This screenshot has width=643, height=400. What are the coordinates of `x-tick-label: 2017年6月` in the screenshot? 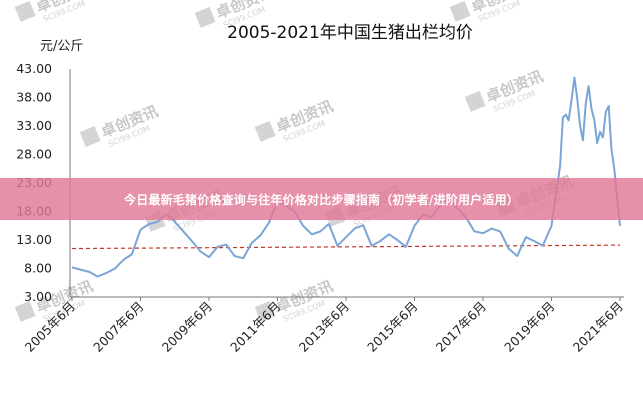 It's located at (461, 327).